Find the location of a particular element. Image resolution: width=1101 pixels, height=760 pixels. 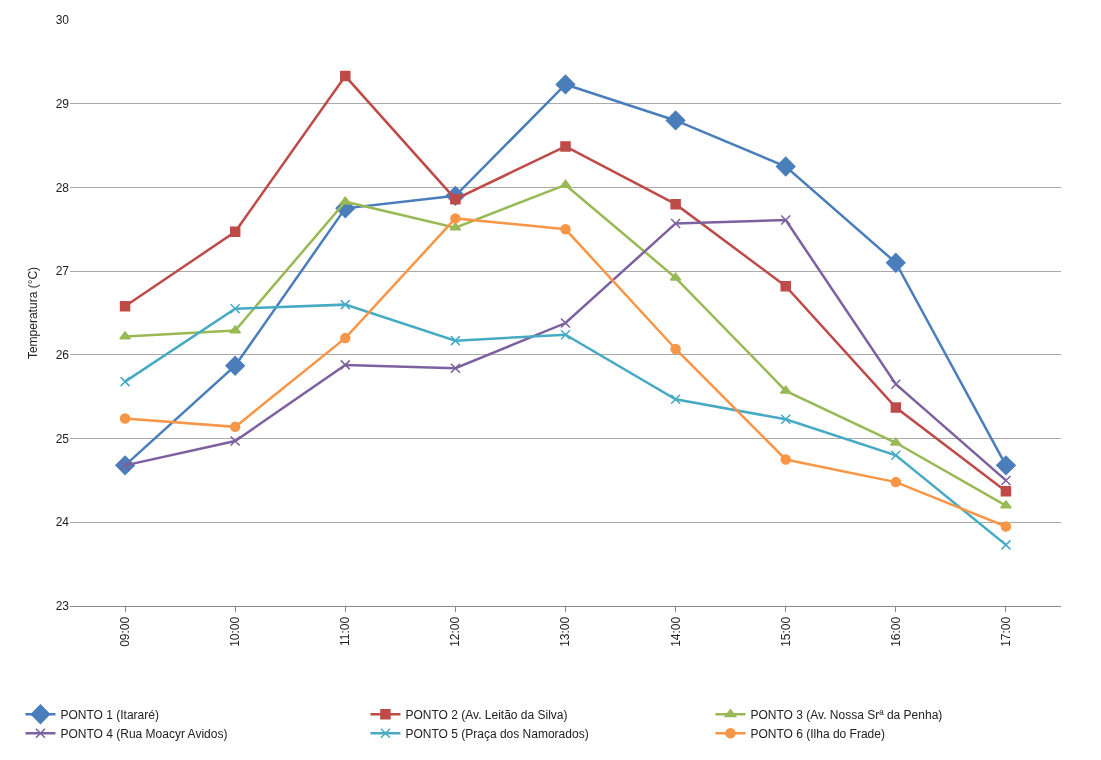

x-tick-label: 15:00 is located at coordinates (785, 631).